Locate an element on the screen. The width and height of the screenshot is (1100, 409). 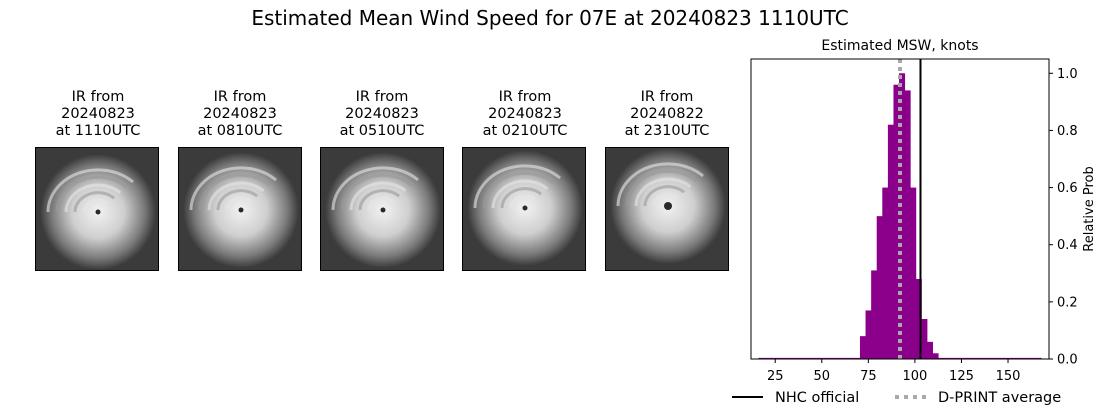
ir-caption-time: at 0810UTC is located at coordinates (240, 131).